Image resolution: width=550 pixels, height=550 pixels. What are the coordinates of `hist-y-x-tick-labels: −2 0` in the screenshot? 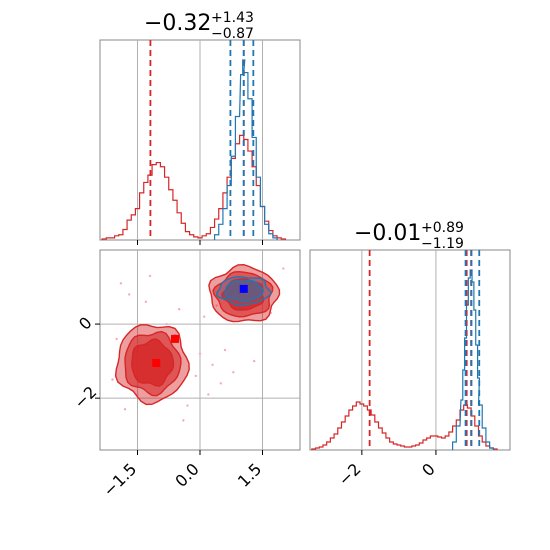 It's located at (387, 470).